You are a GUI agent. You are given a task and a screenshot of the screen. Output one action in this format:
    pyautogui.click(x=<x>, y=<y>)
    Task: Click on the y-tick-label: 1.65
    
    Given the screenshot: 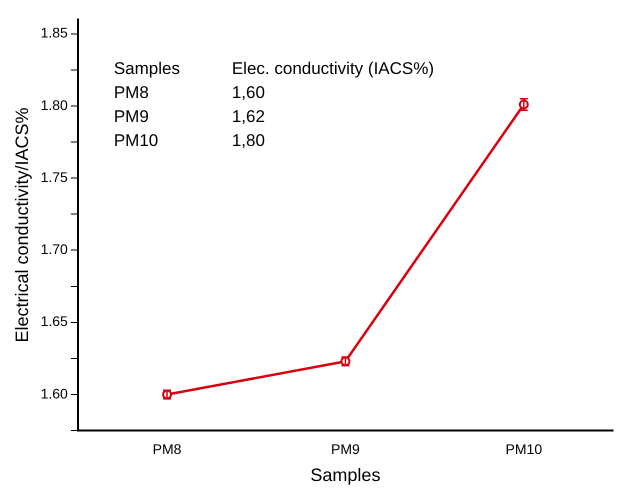 What is the action you would take?
    pyautogui.click(x=54, y=321)
    